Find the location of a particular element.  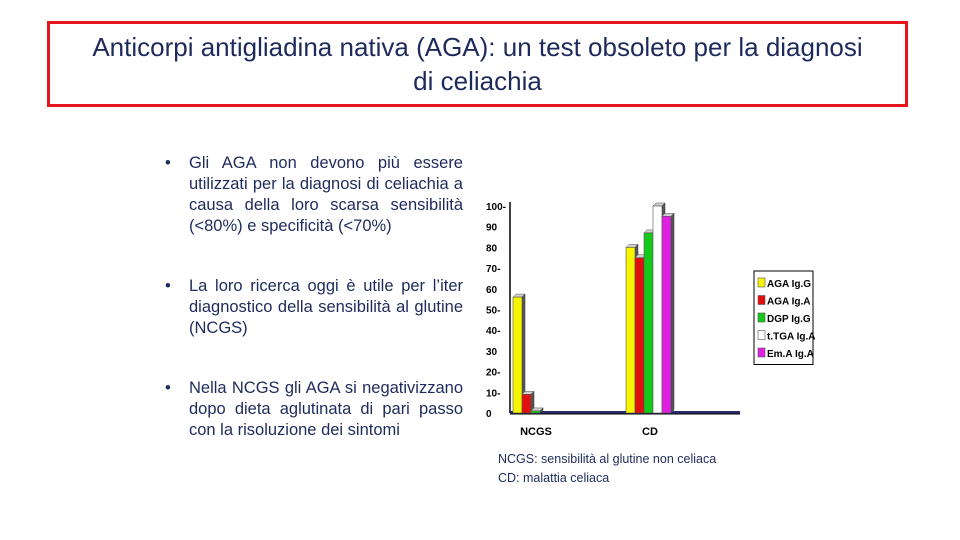

y-tick-label: 60 is located at coordinates (492, 290).